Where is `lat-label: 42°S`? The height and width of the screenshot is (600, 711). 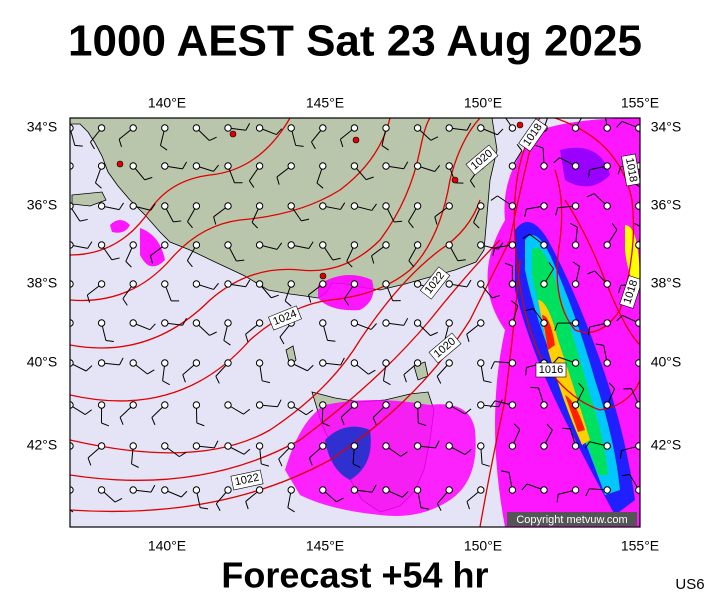
lat-label: 42°S is located at coordinates (42, 445).